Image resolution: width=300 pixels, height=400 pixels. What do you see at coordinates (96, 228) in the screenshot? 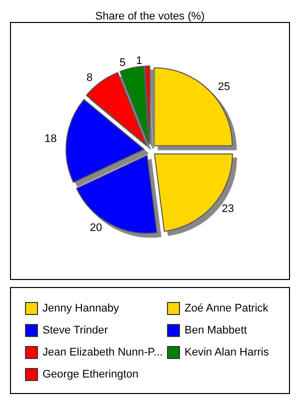
I see `data-label: 20` at bounding box center [96, 228].